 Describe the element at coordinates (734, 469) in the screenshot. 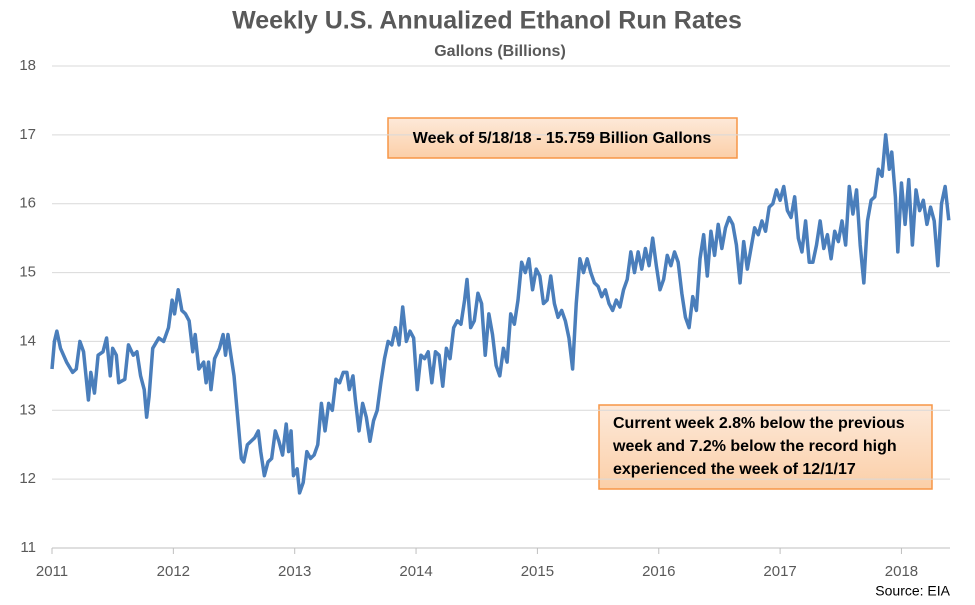

I see `annotation-text: experienced the week of 12/1/17` at that location.